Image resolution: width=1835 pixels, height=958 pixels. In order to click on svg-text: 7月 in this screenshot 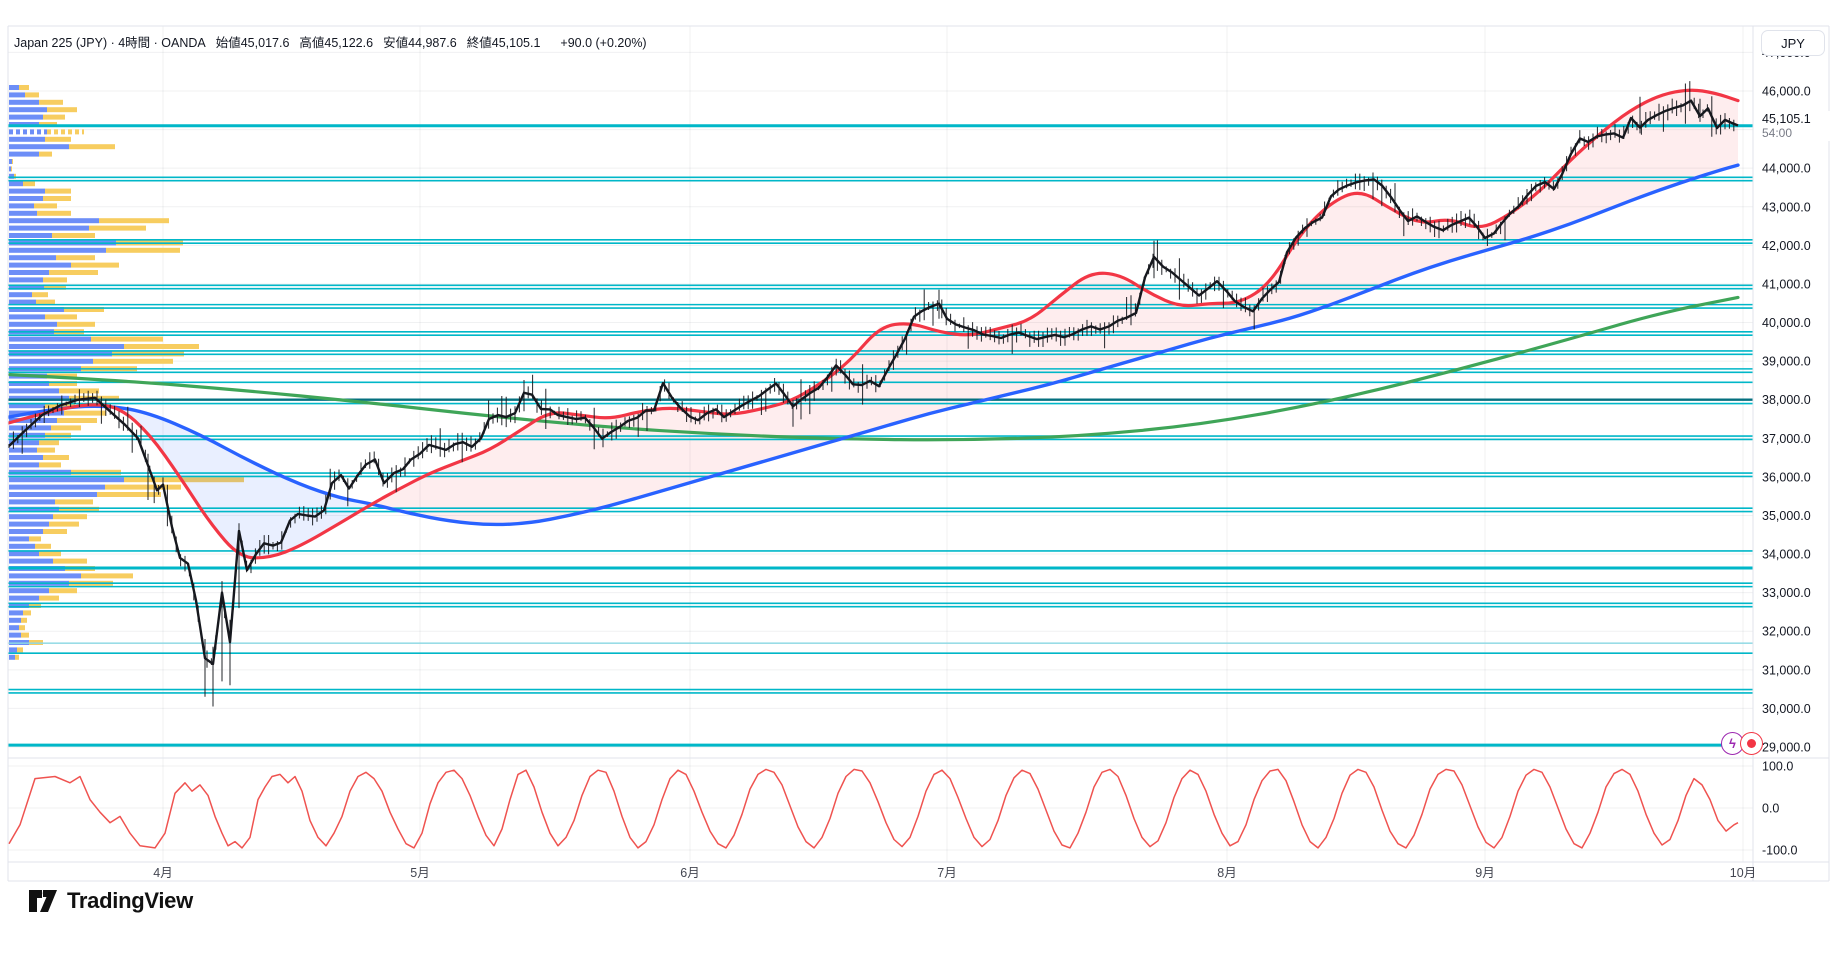, I will do `click(946, 873)`.